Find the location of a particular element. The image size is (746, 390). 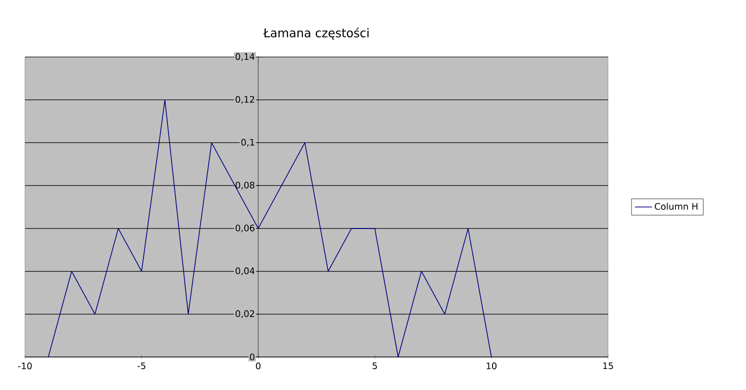

y-tick-label: 0,1 is located at coordinates (247, 142).